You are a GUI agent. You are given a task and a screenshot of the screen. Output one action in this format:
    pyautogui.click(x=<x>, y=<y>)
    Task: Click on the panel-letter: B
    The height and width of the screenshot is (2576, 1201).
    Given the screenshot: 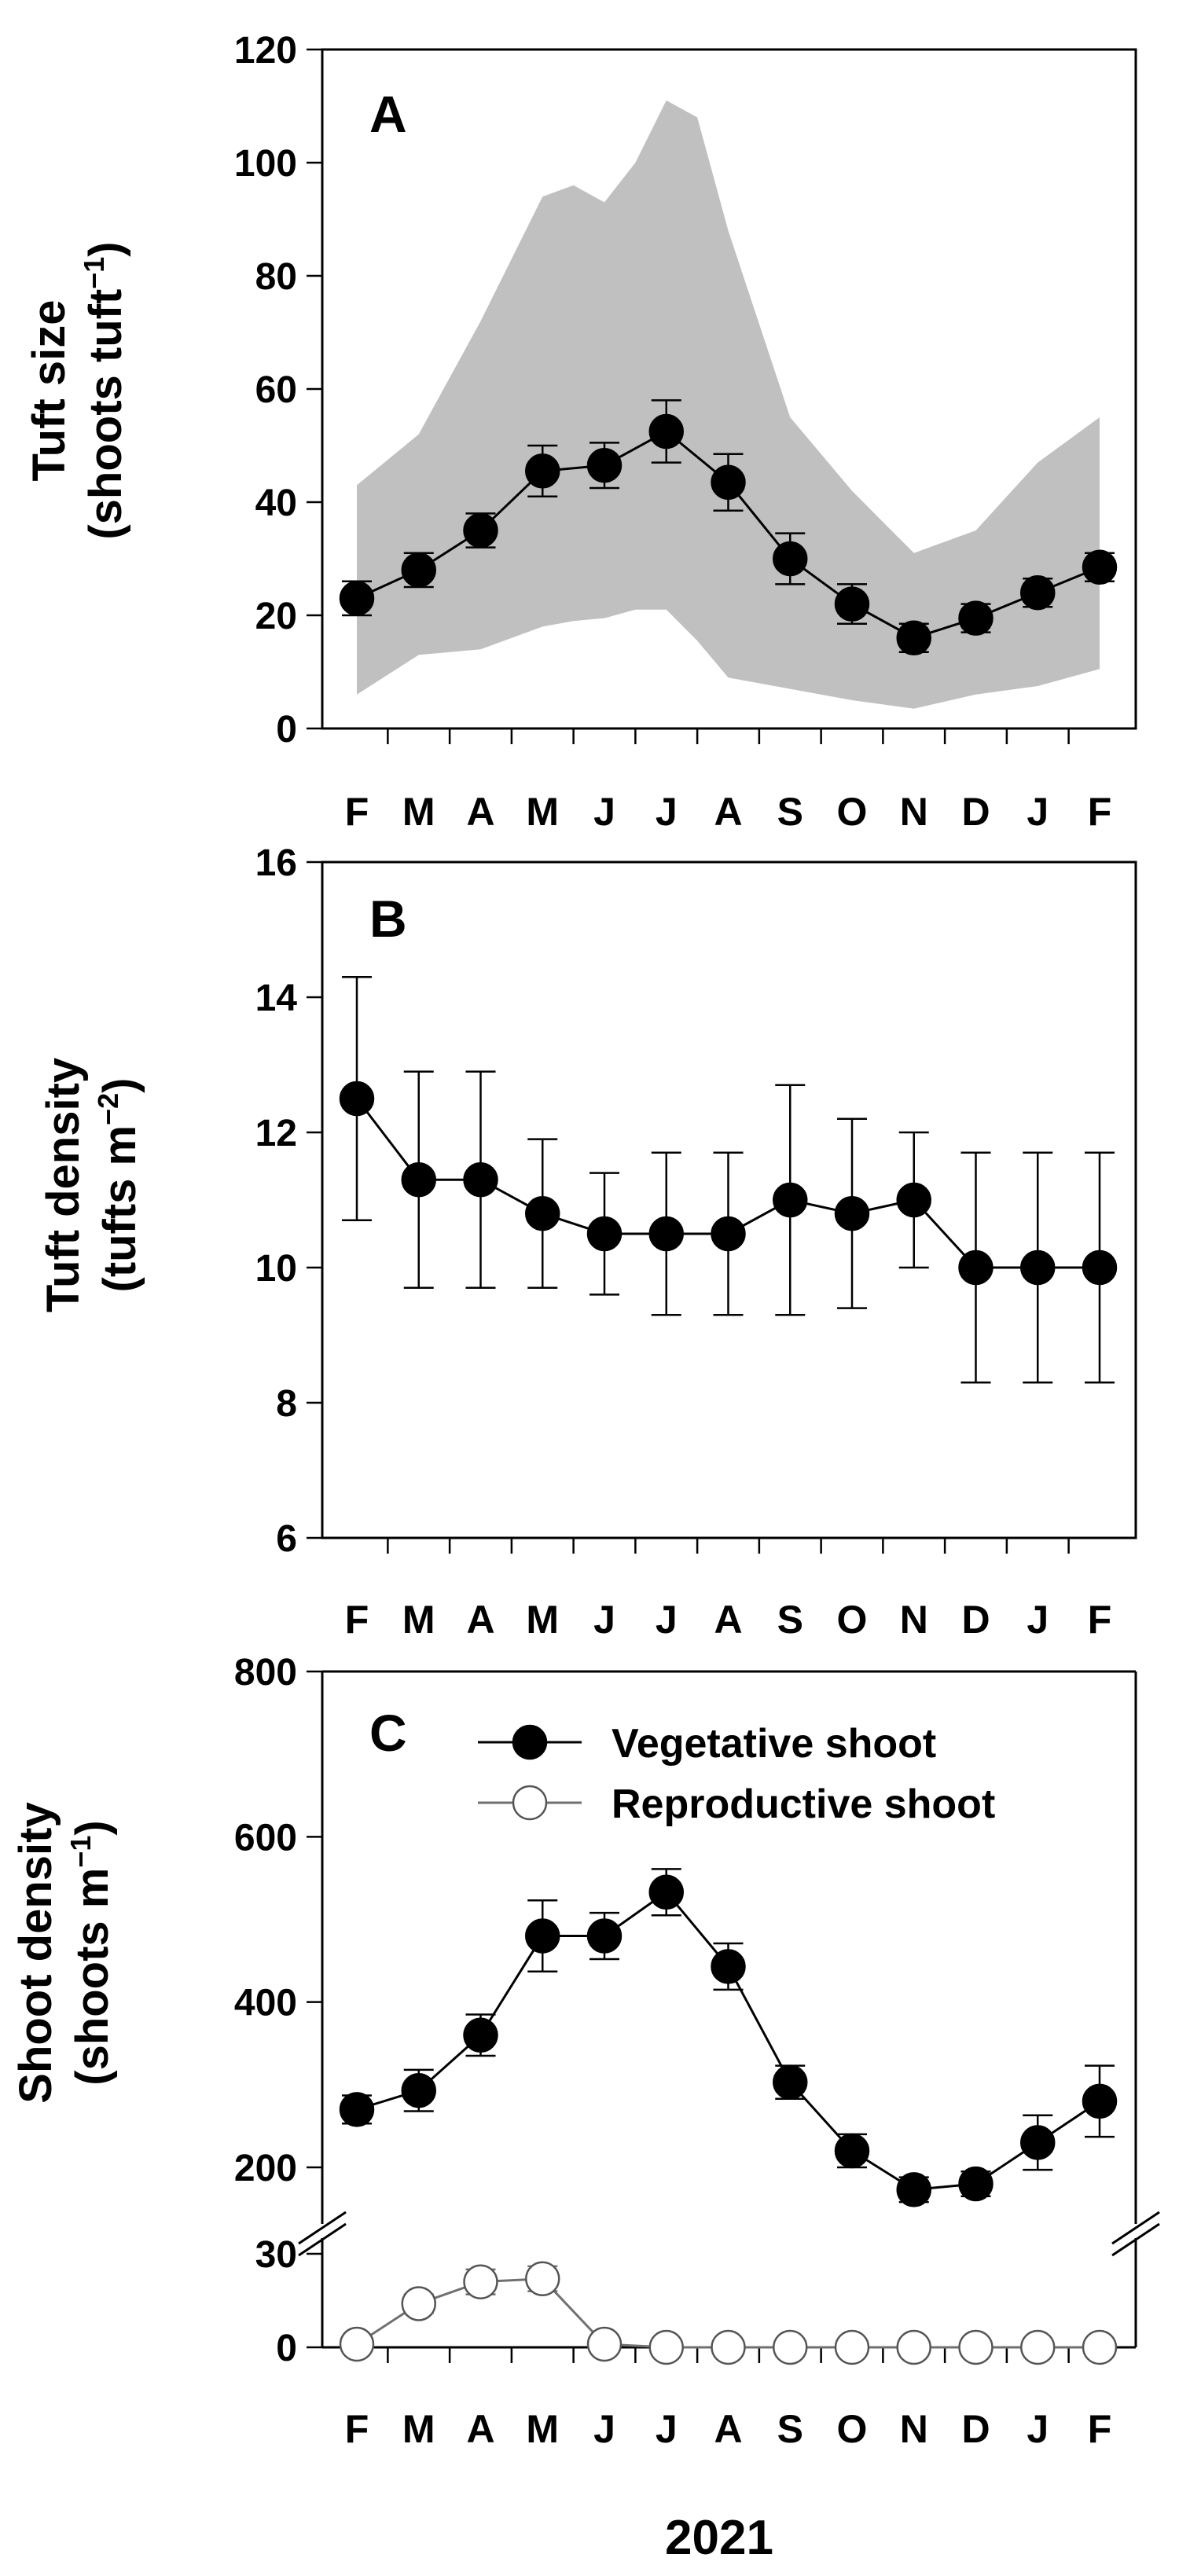 What is the action you would take?
    pyautogui.click(x=388, y=919)
    